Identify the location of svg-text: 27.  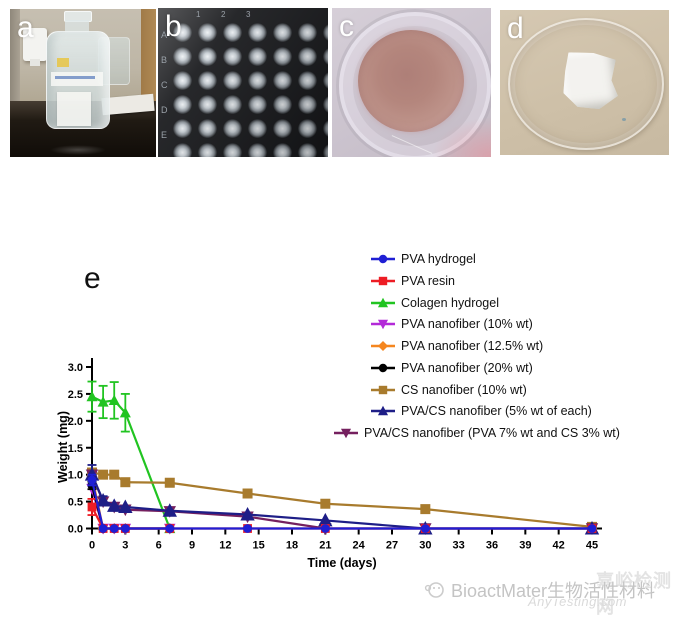
(392, 546).